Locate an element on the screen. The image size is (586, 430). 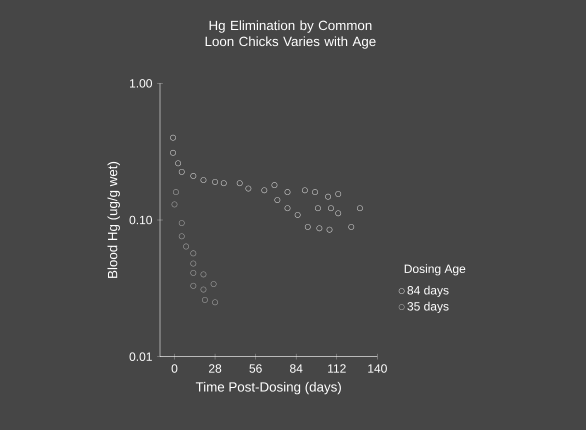
chart-title: Hg Elimination by Common Loon Chicks Varies with Age is located at coordinates (291, 34).